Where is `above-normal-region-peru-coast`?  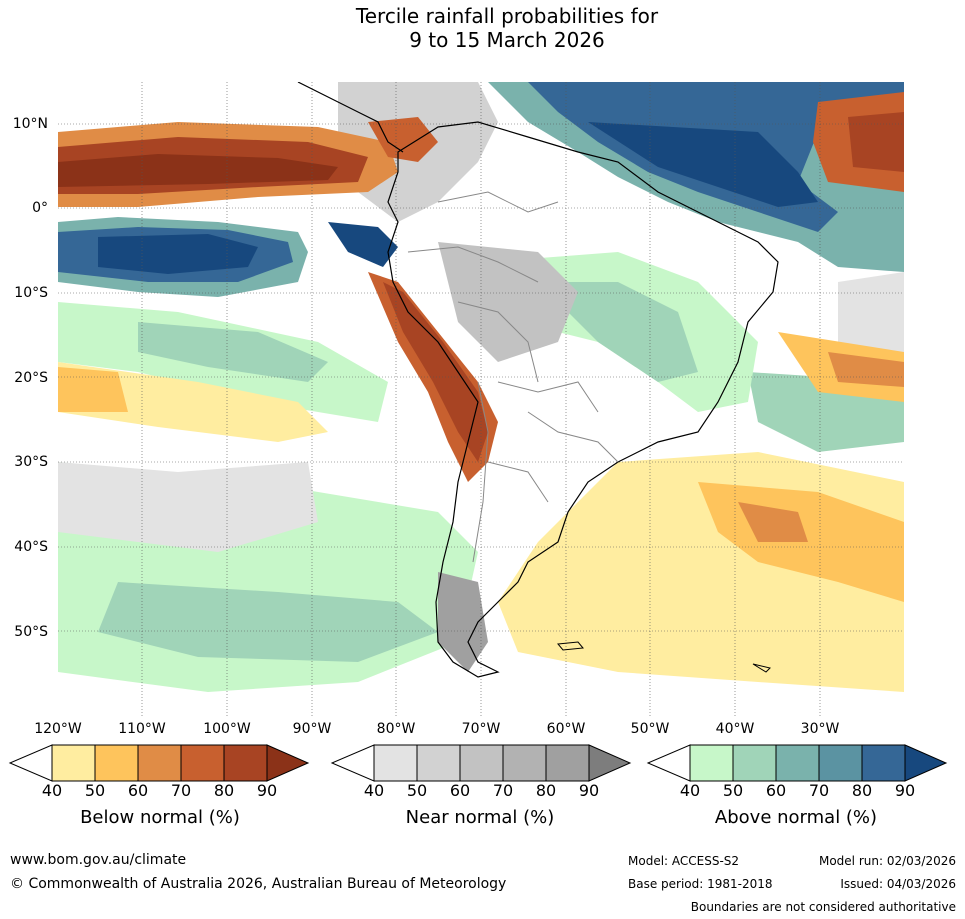 above-normal-region-peru-coast is located at coordinates (363, 244).